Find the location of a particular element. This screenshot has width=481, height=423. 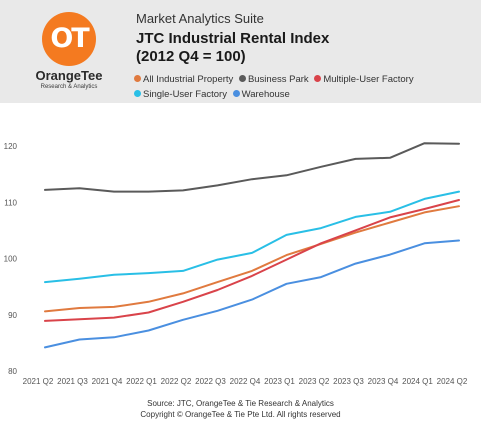

legend-item-business-park: Business Park is located at coordinates (273, 79).